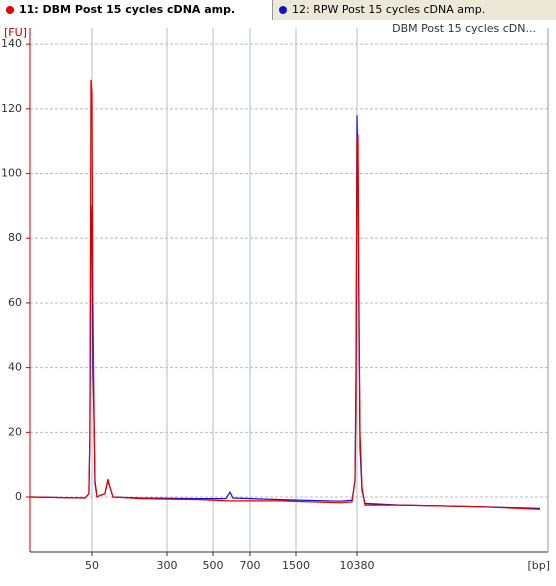 This screenshot has height=586, width=556. Describe the element at coordinates (18, 496) in the screenshot. I see `y-tick-label: 0` at that location.